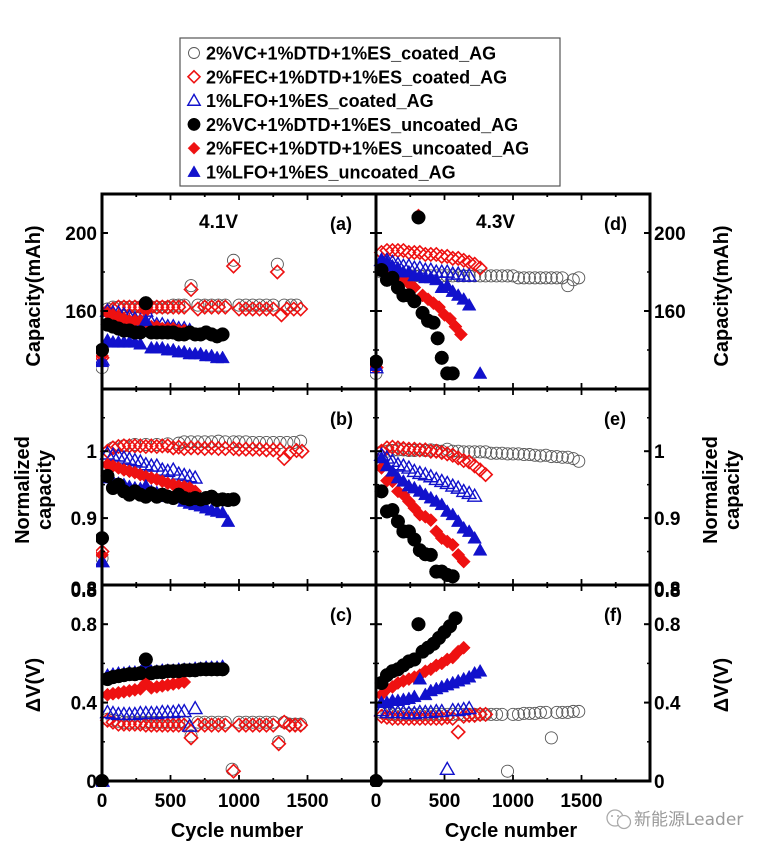 The image size is (776, 852). I want to click on y-tick-label: 160, so click(670, 312).